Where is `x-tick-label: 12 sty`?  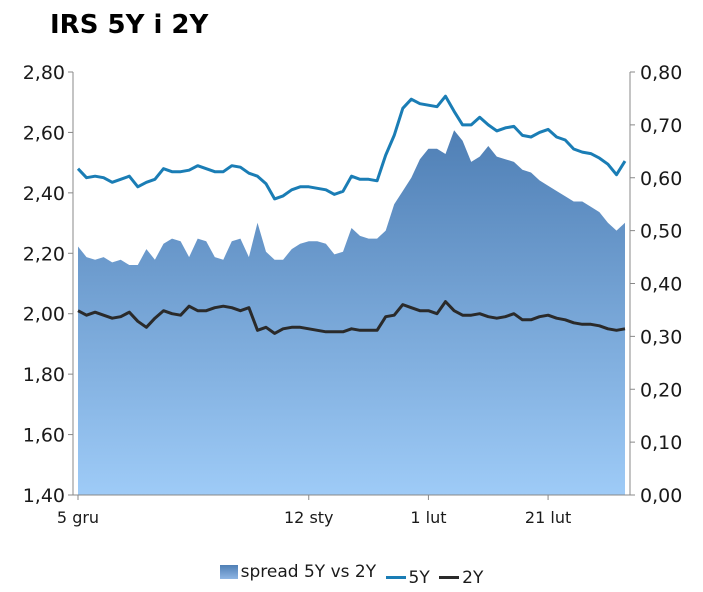
x-tick-label: 12 sty is located at coordinates (309, 517).